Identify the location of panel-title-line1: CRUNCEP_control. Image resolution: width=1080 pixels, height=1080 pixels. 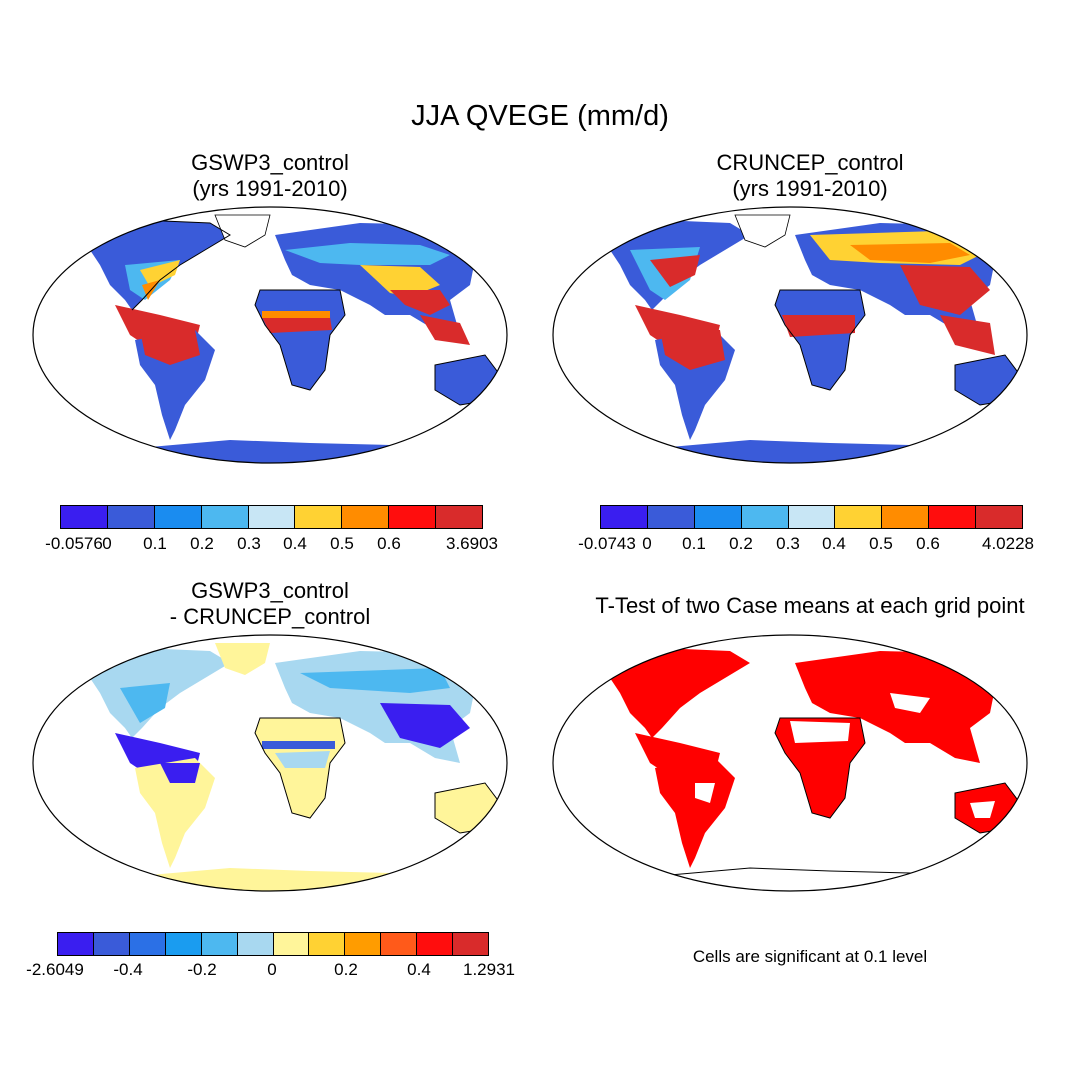
(810, 162).